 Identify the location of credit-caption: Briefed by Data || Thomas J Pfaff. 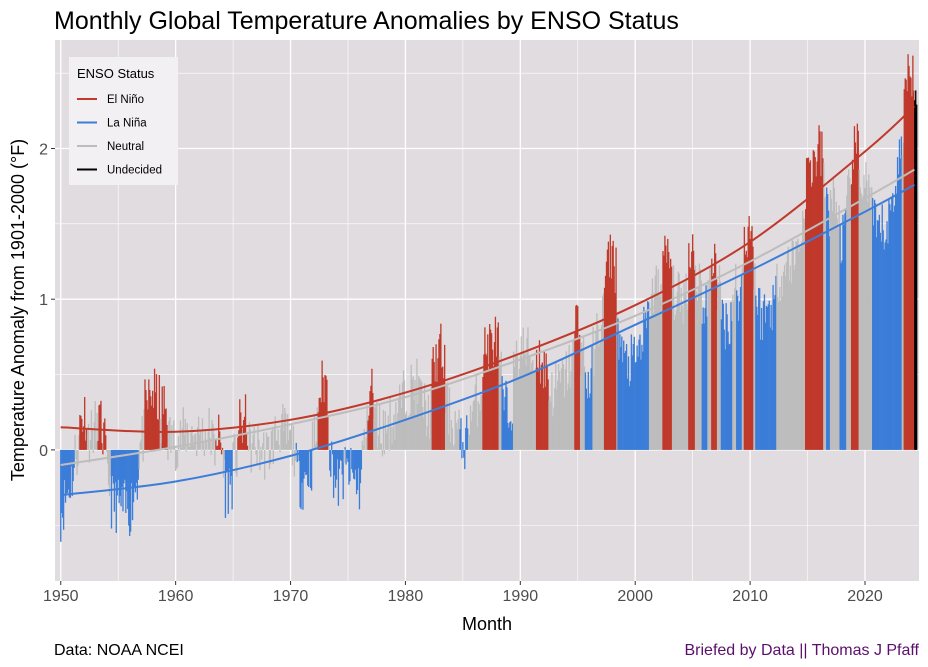
(802, 650).